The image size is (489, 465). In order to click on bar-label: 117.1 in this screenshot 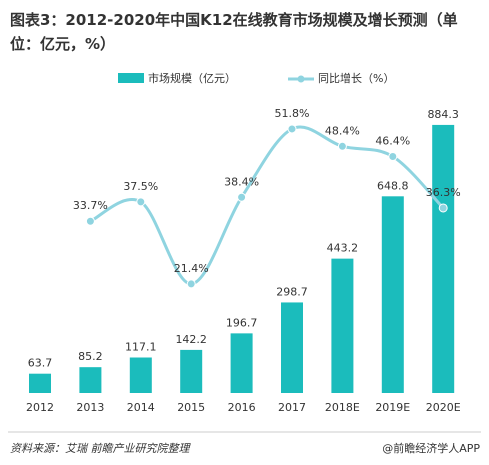, I will do `click(141, 347)`.